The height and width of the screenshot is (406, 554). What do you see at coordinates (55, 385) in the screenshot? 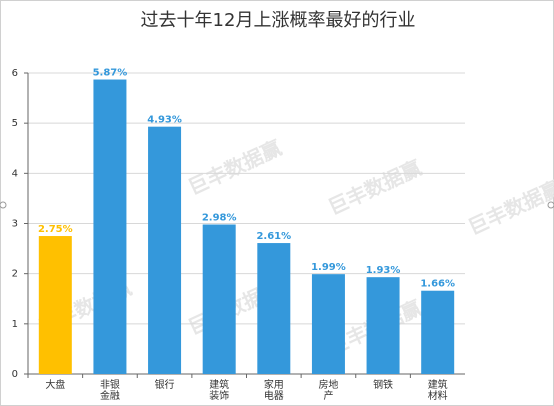
I see `x-tick-label: 大盘` at bounding box center [55, 385].